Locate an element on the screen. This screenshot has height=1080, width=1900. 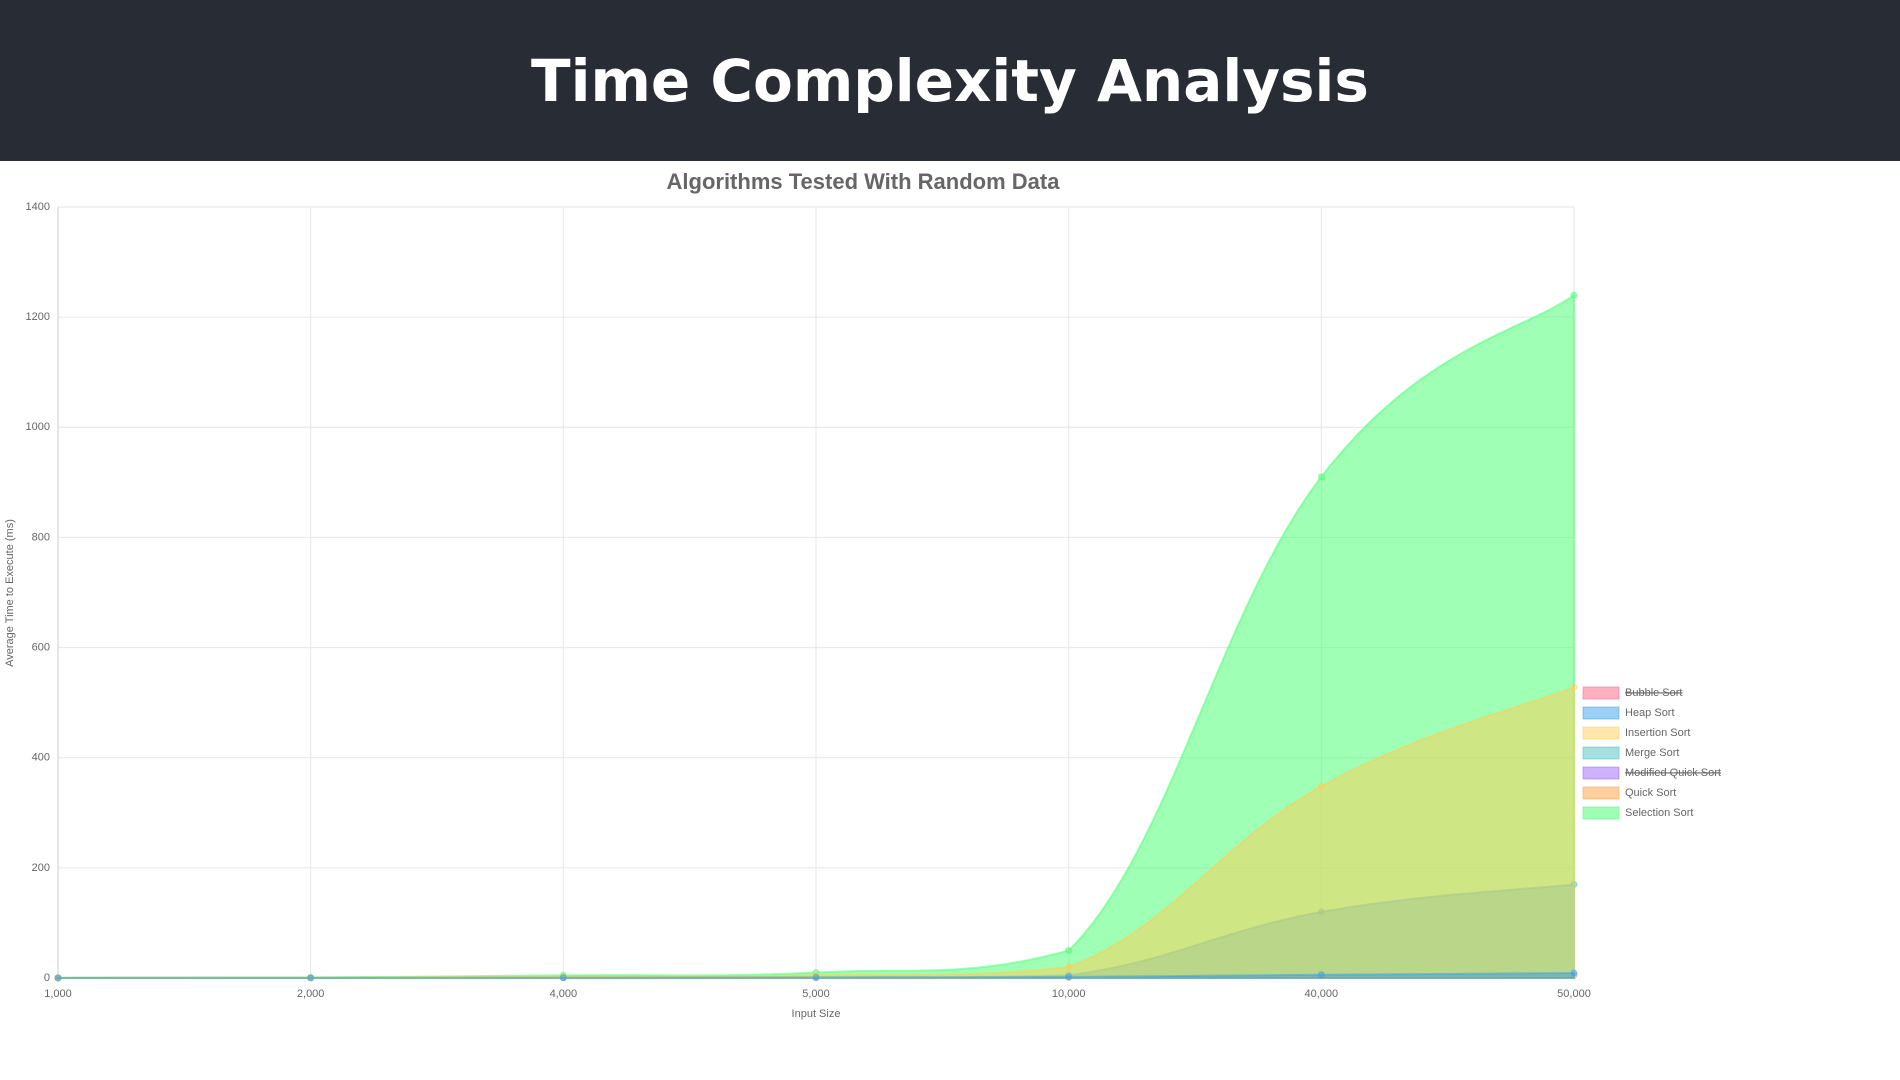
x-tick-label: 50,000 is located at coordinates (1574, 994).